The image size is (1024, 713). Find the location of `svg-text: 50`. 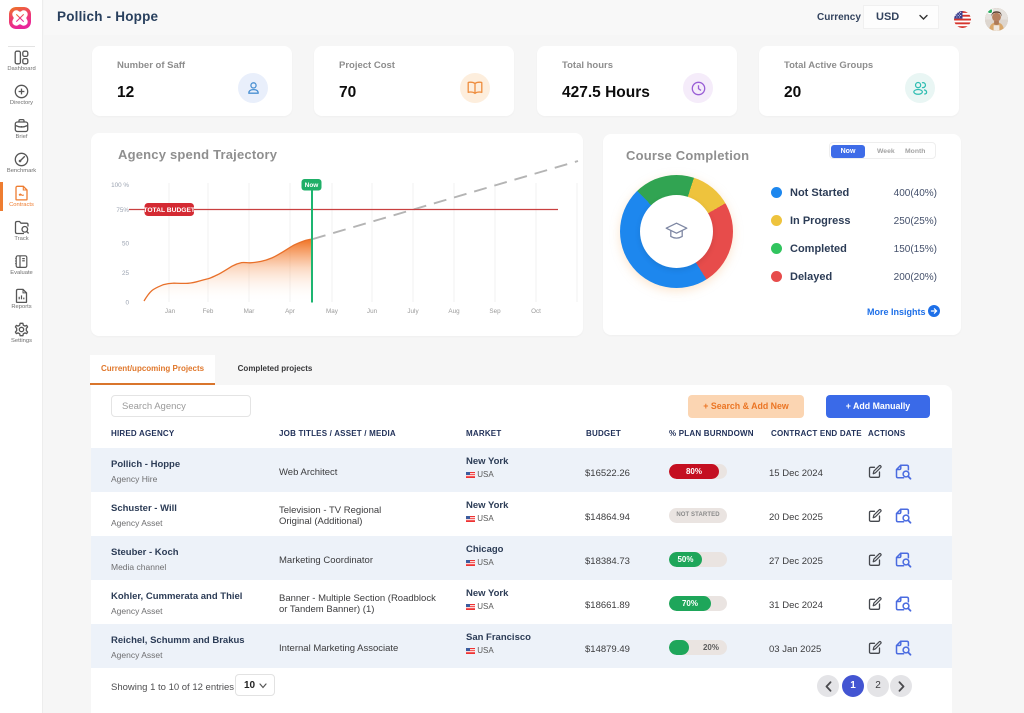

svg-text: 50 is located at coordinates (126, 244).